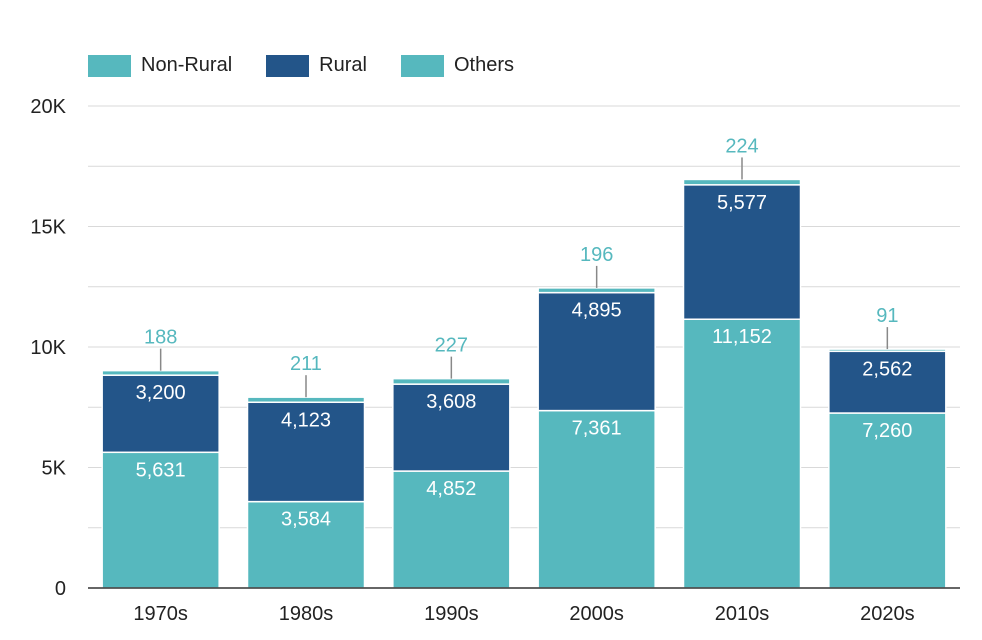 The height and width of the screenshot is (640, 982). Describe the element at coordinates (451, 614) in the screenshot. I see `x-tick-label-1990s: 1990s` at that location.